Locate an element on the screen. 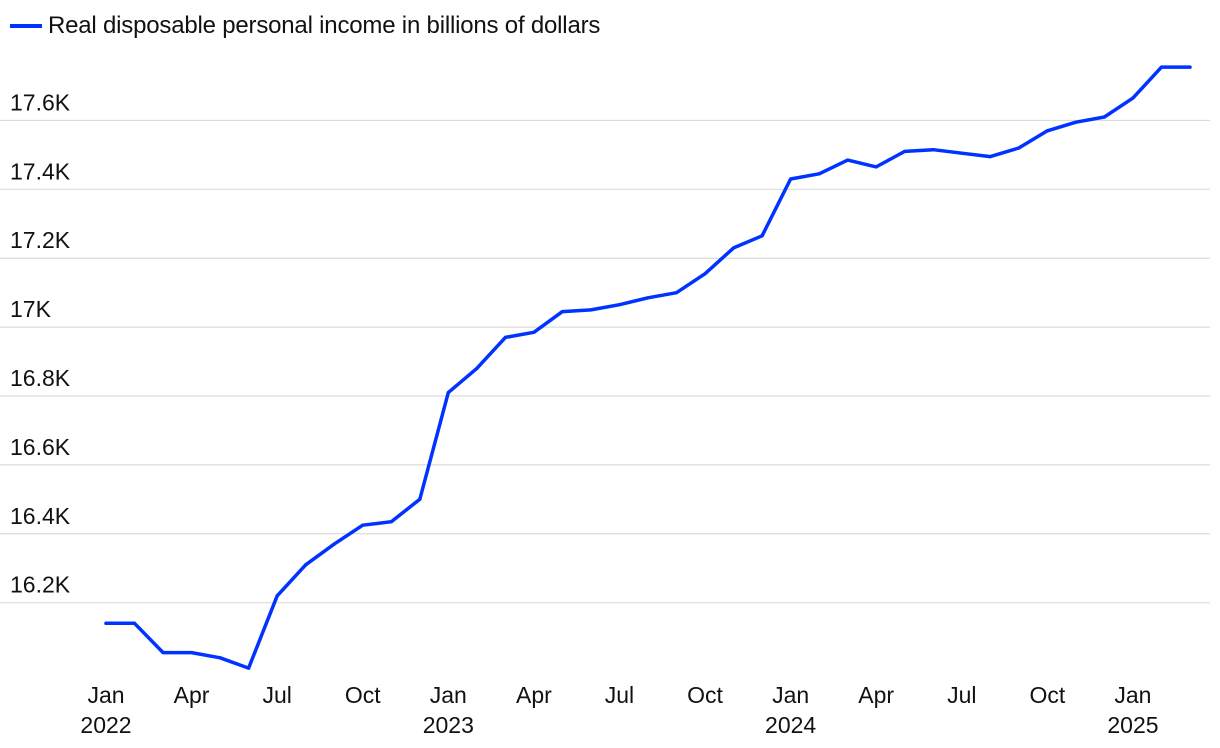 Image resolution: width=1220 pixels, height=748 pixels. y-tick-label: 17.6K is located at coordinates (40, 102).